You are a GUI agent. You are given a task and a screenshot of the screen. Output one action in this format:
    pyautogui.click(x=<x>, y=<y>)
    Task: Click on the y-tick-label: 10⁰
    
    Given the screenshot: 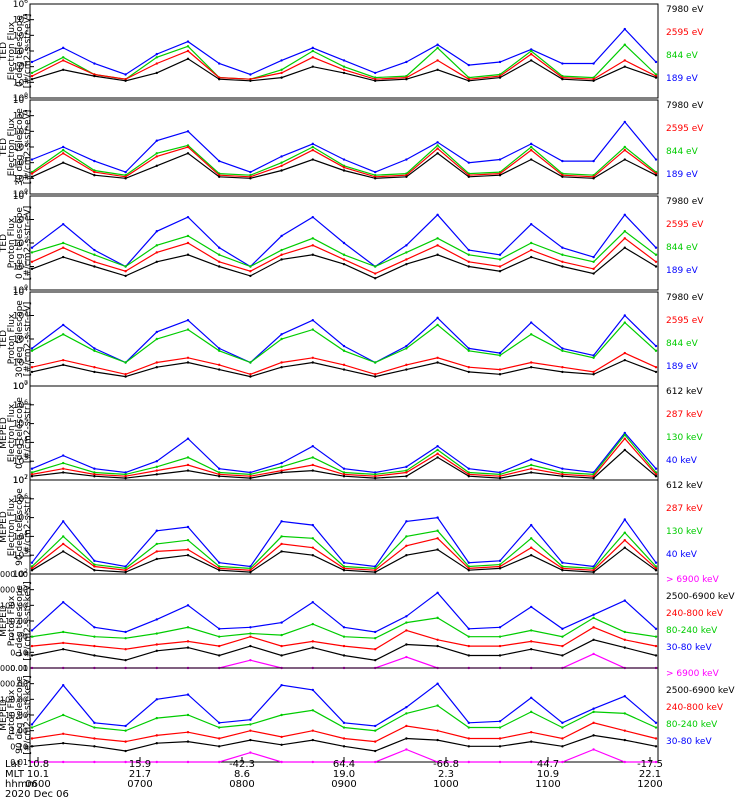 What is the action you would take?
    pyautogui.click(x=20, y=98)
    